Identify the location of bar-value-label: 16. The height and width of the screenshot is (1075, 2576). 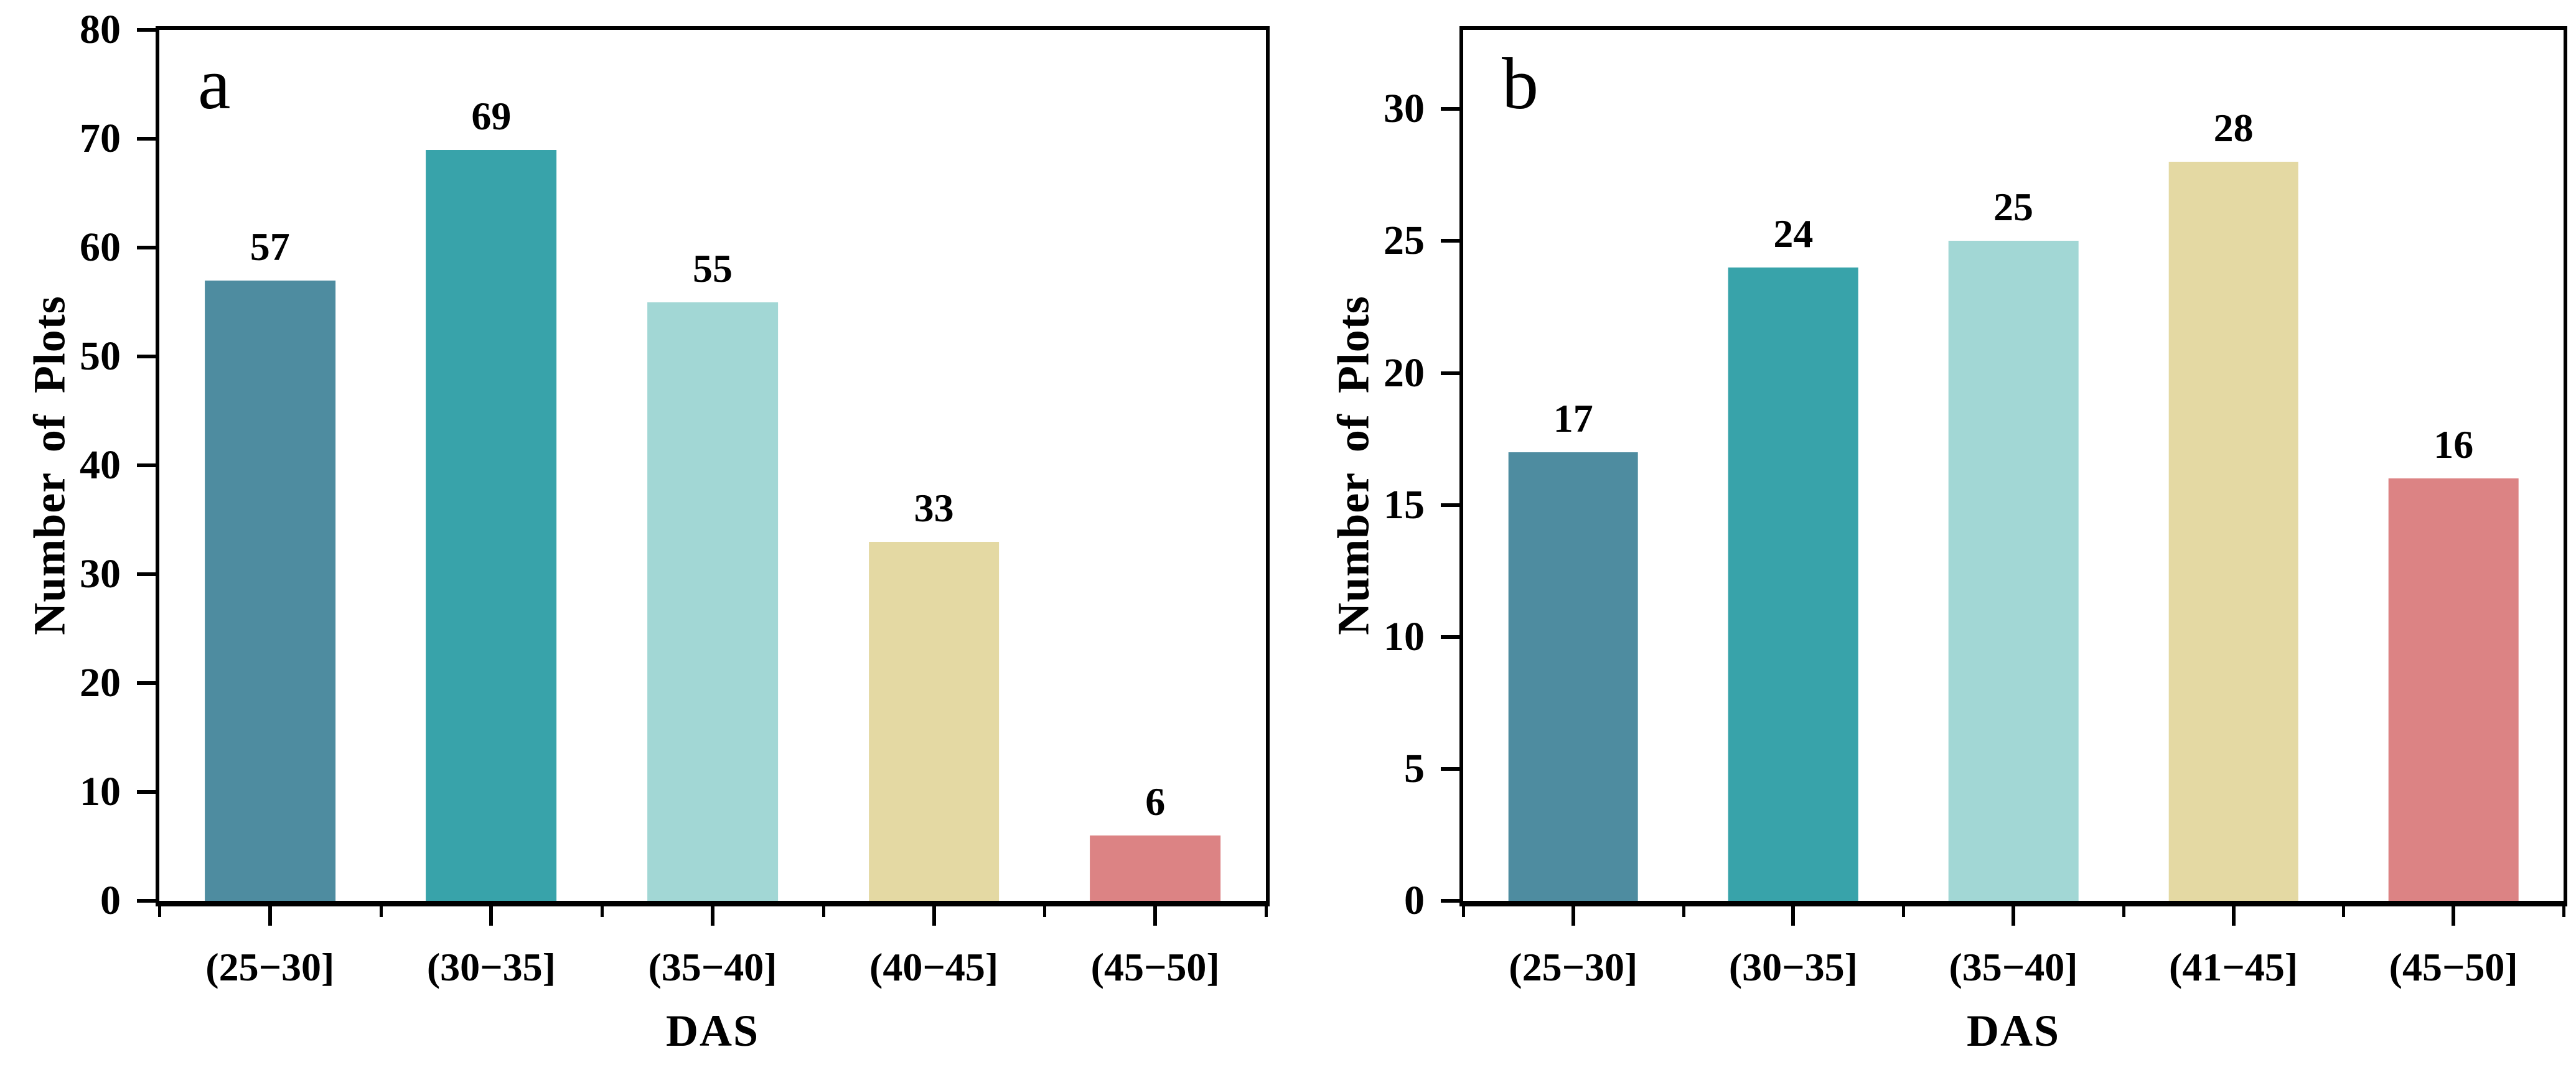
(2453, 445).